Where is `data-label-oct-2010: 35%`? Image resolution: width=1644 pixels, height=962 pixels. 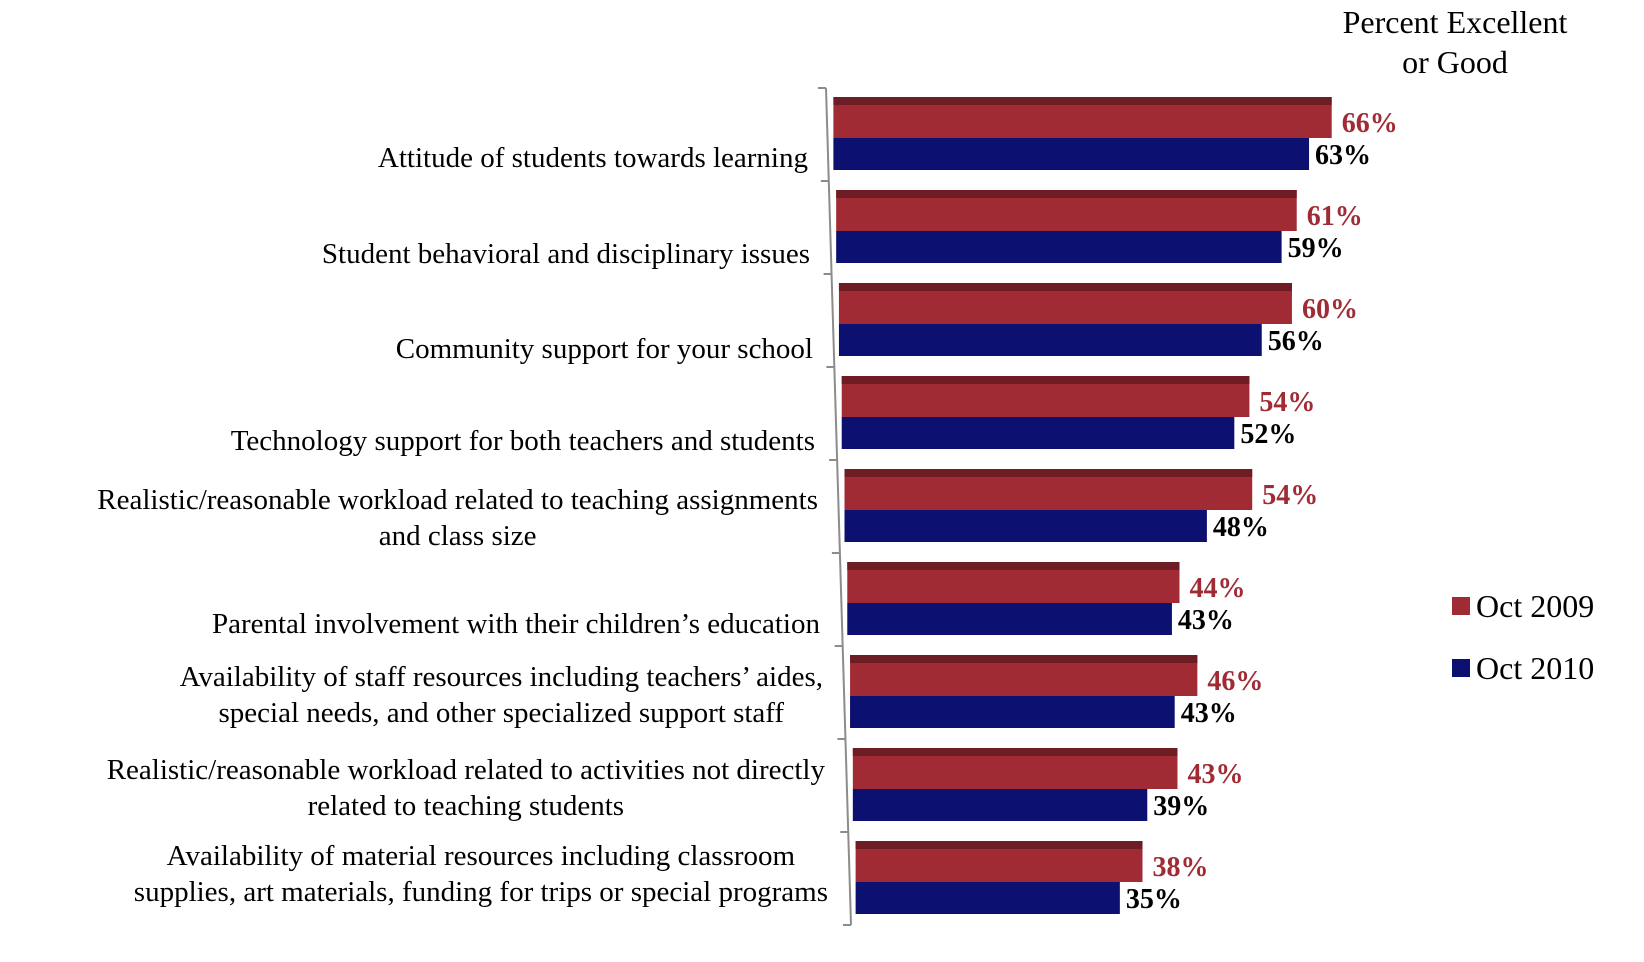
data-label-oct-2010: 35% is located at coordinates (1153, 899).